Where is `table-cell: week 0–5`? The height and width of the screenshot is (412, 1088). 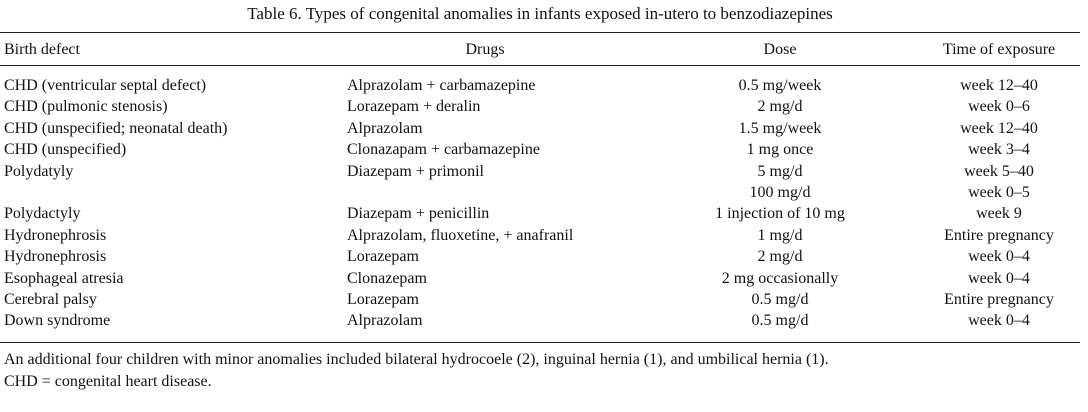
table-cell: week 0–5 is located at coordinates (999, 192).